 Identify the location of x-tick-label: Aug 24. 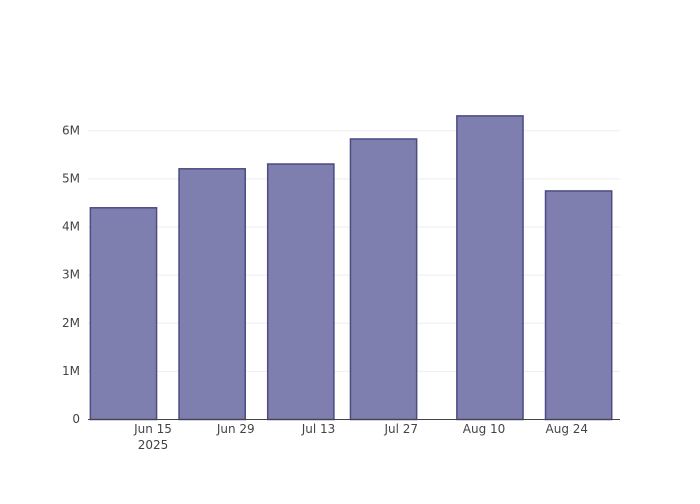
(567, 429).